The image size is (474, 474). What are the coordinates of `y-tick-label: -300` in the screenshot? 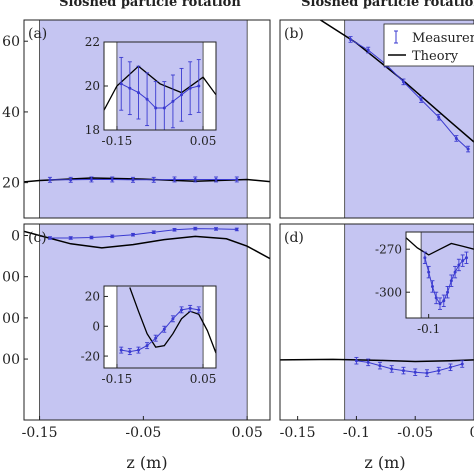 It's located at (388, 292).